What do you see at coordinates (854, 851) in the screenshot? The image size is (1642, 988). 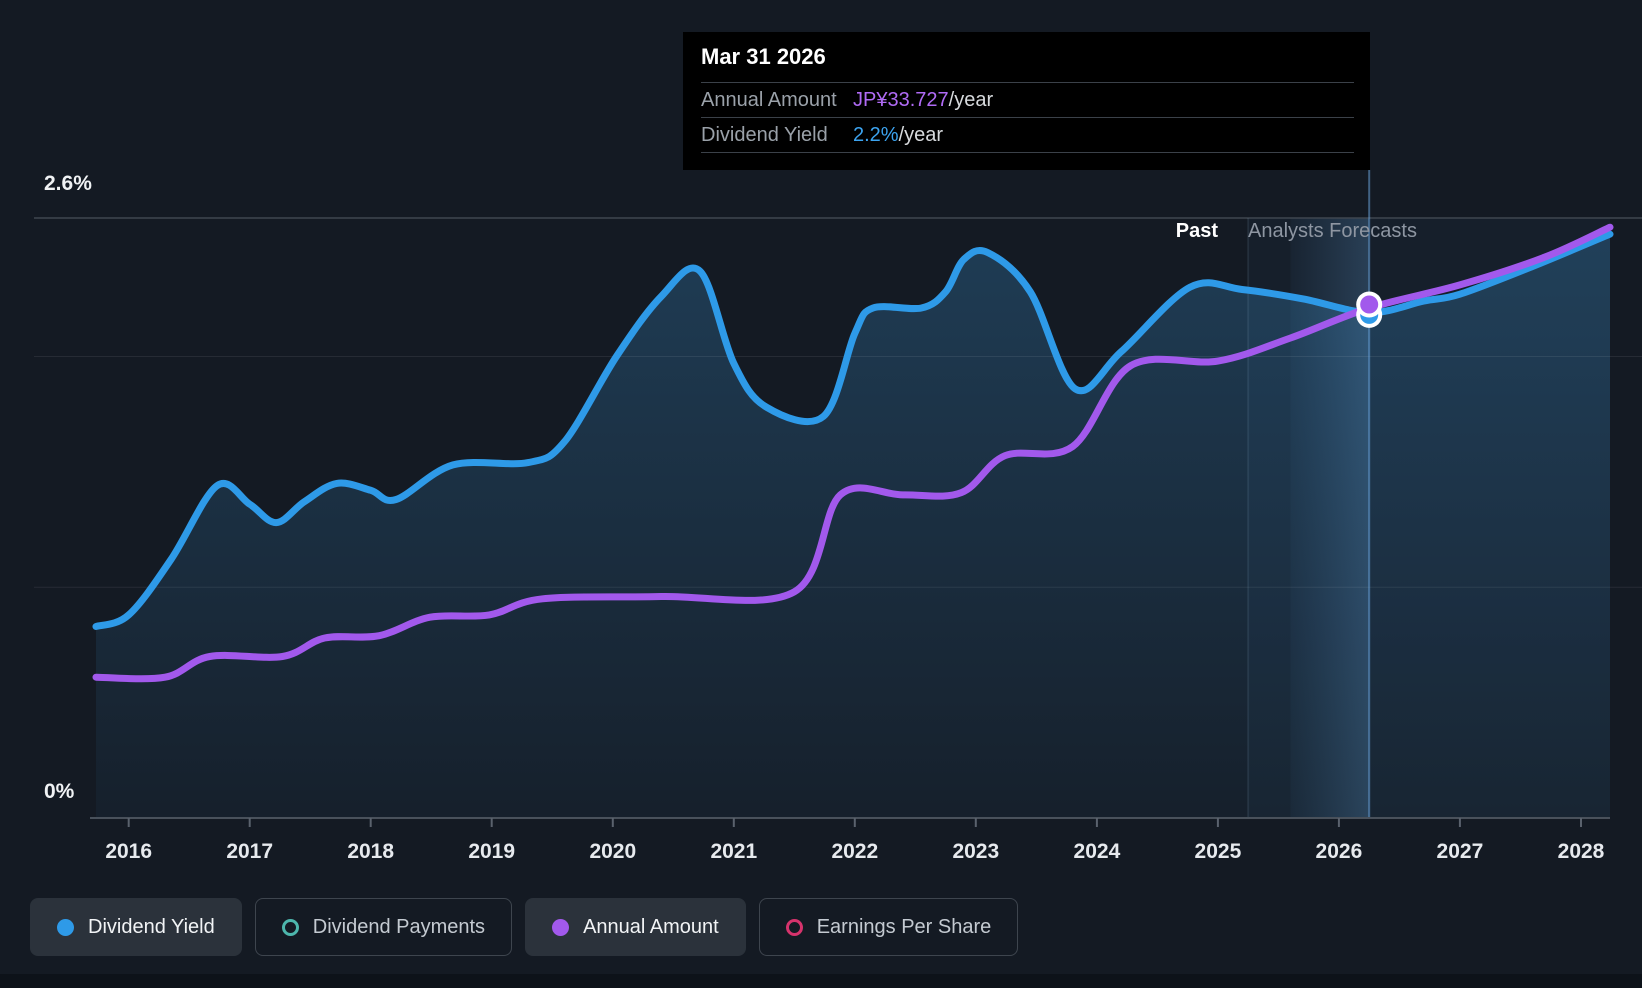 I see `x-axis-tick-label: 2022` at bounding box center [854, 851].